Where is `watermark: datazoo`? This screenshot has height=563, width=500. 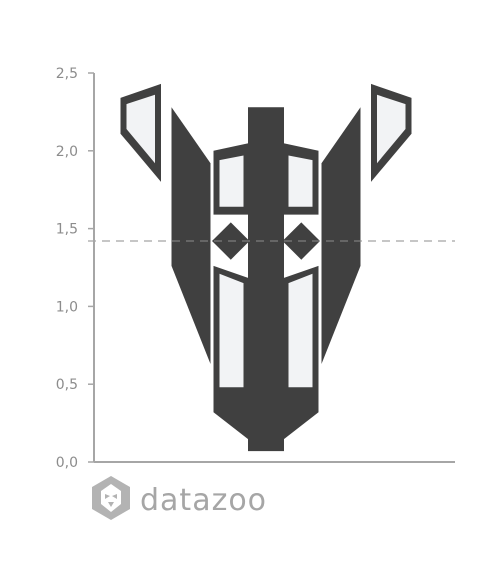
watermark: datazoo is located at coordinates (179, 498).